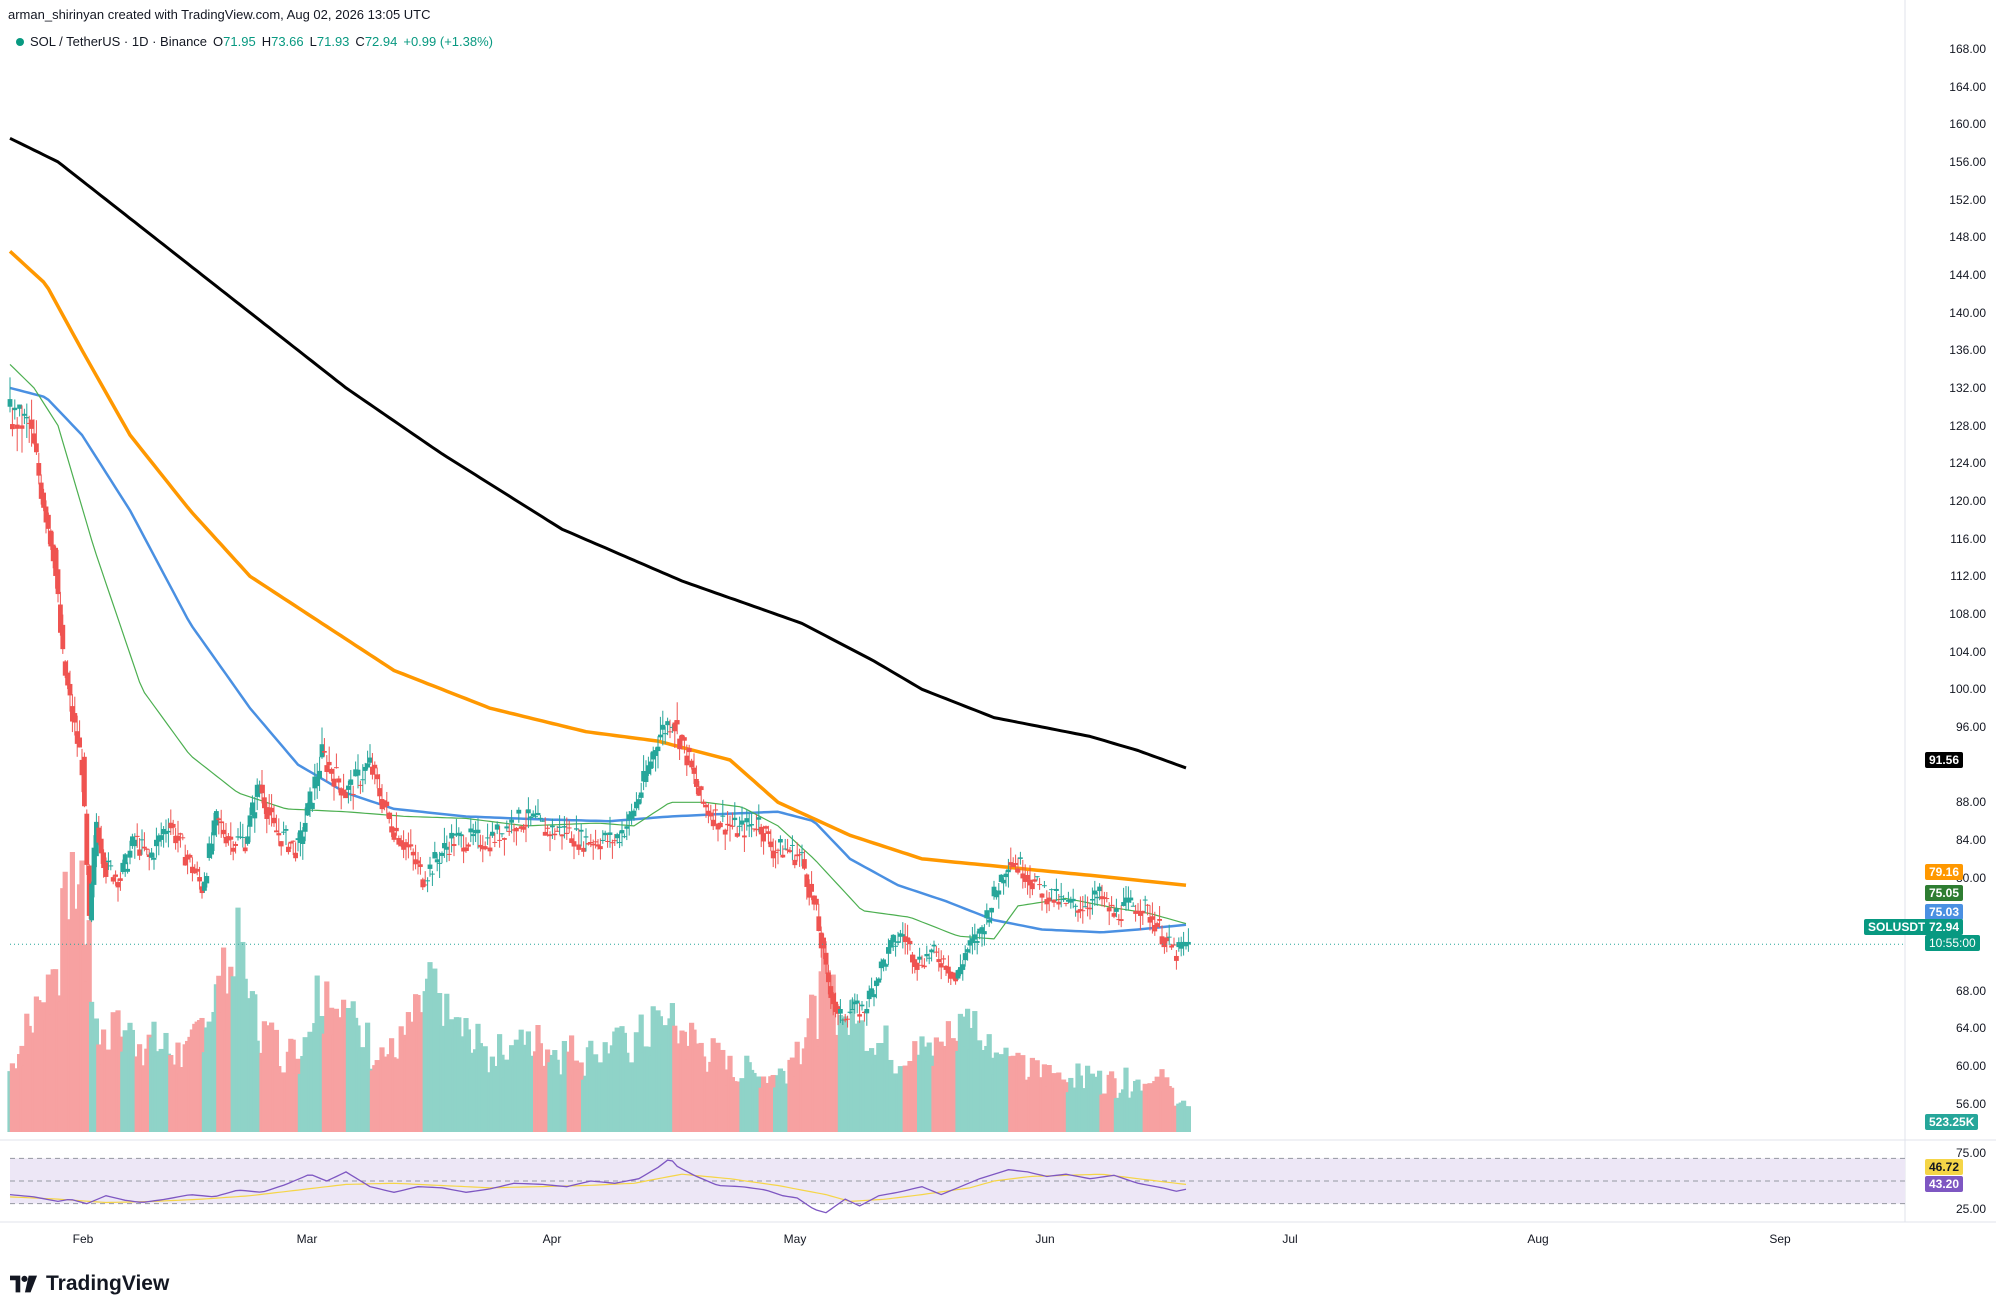  I want to click on price-axis-tick: 80.00, so click(1970, 877).